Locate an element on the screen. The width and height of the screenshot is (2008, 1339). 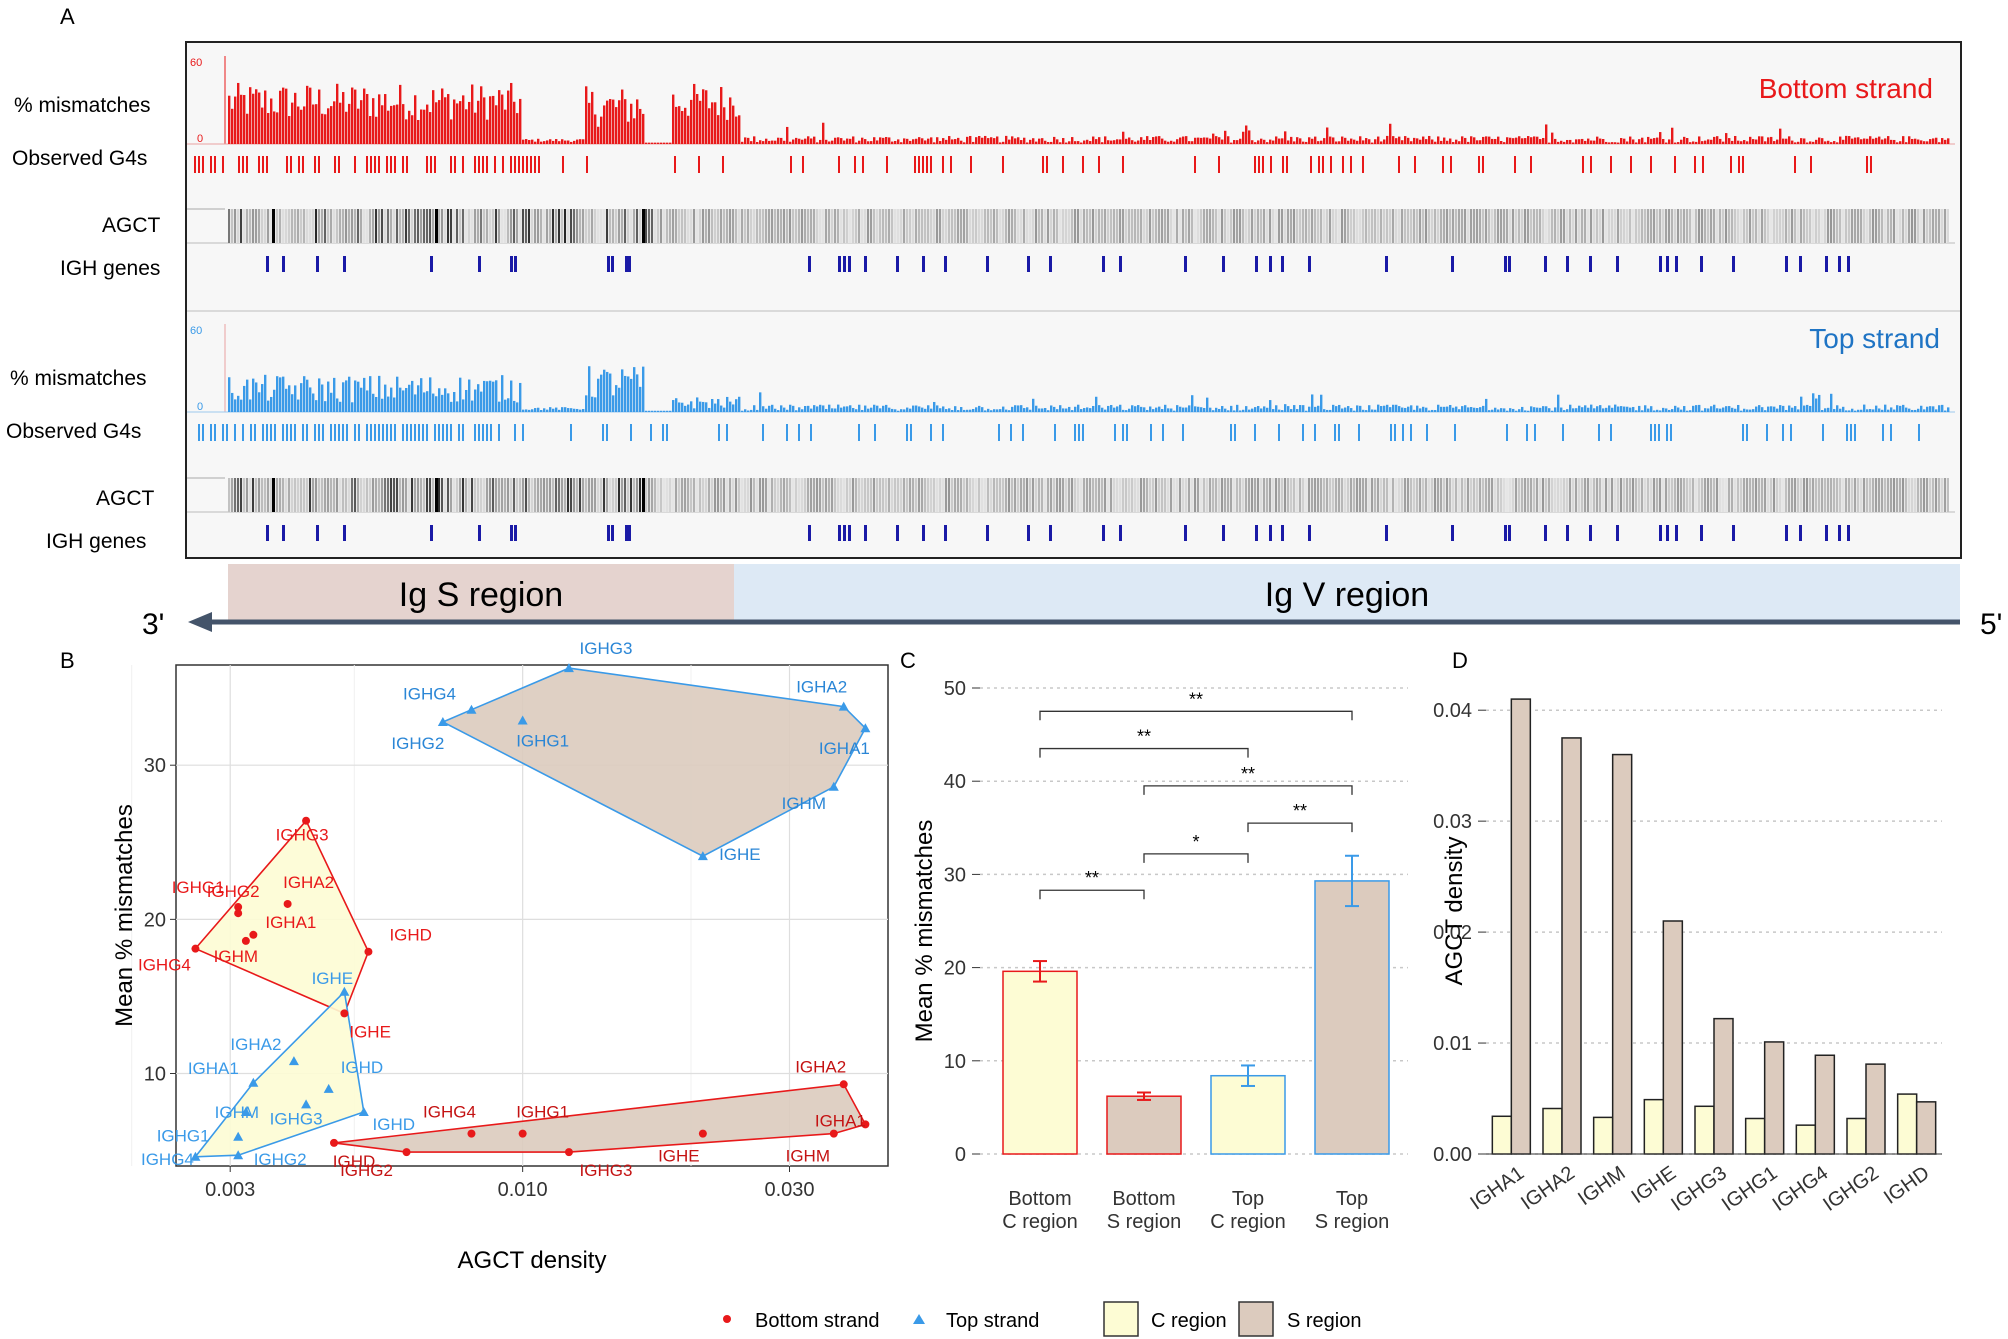
x-tick-label: 0.030 is located at coordinates (789, 1190).